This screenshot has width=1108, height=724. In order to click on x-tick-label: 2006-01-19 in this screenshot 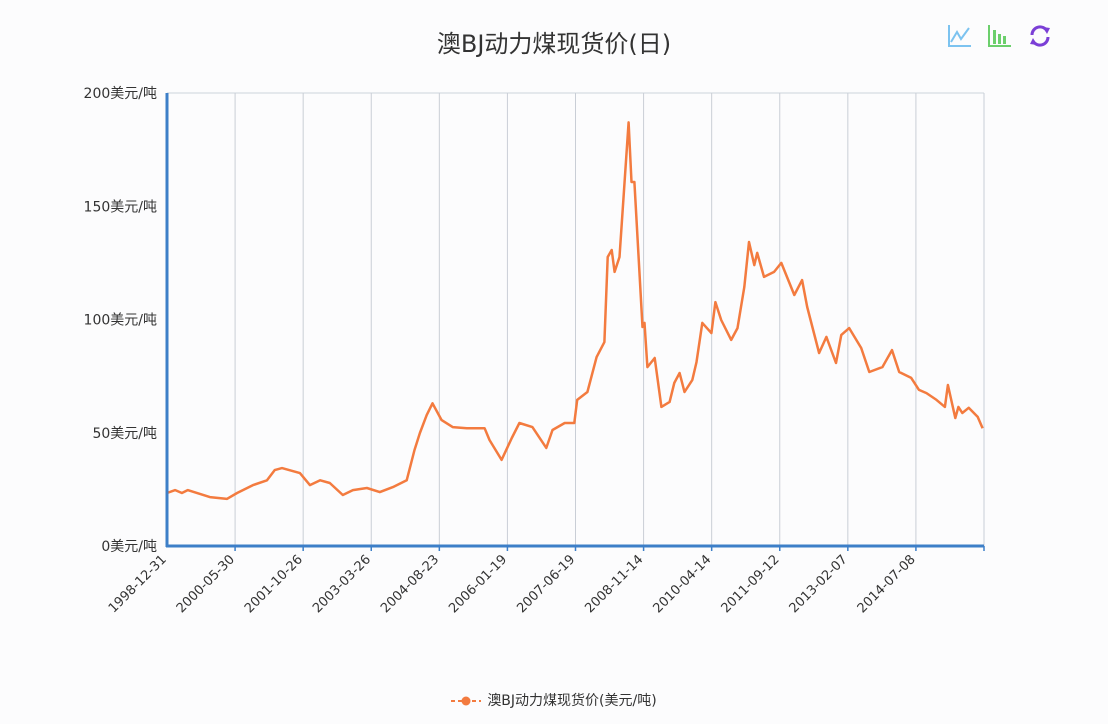, I will do `click(478, 584)`.